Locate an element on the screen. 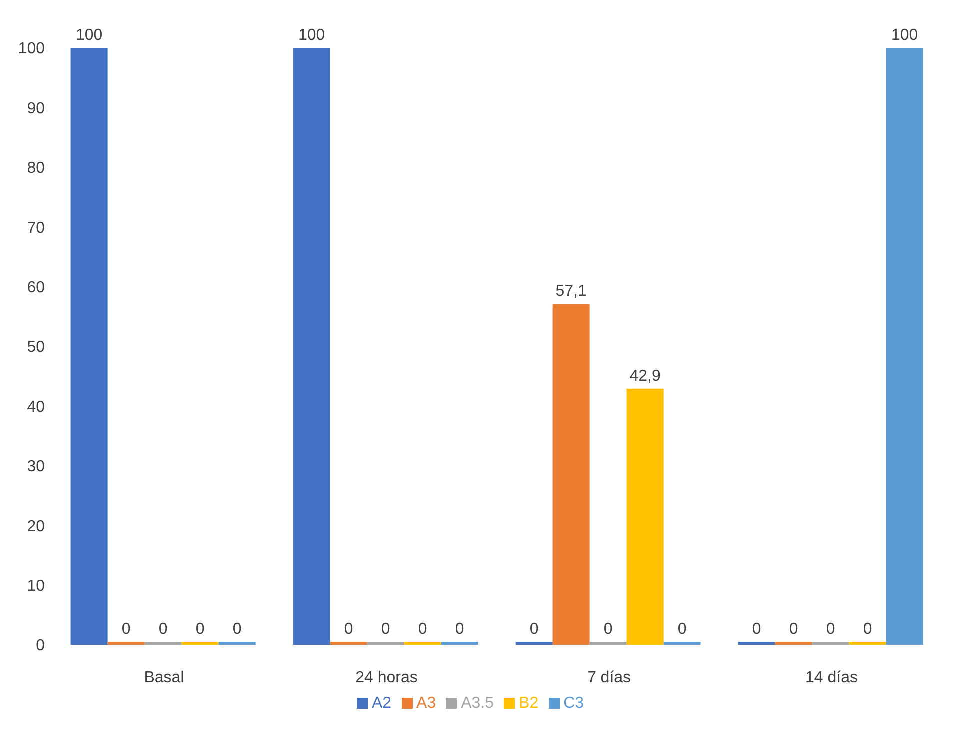 This screenshot has width=963, height=731. y-tick-label: 40 is located at coordinates (36, 407).